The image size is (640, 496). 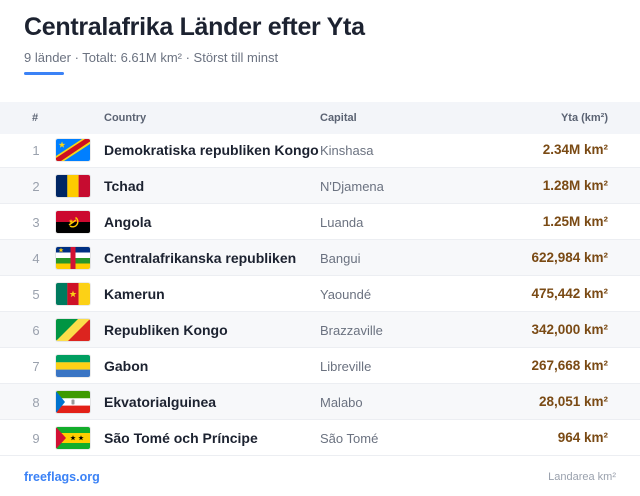 I want to click on row-rank: 9, so click(x=36, y=438).